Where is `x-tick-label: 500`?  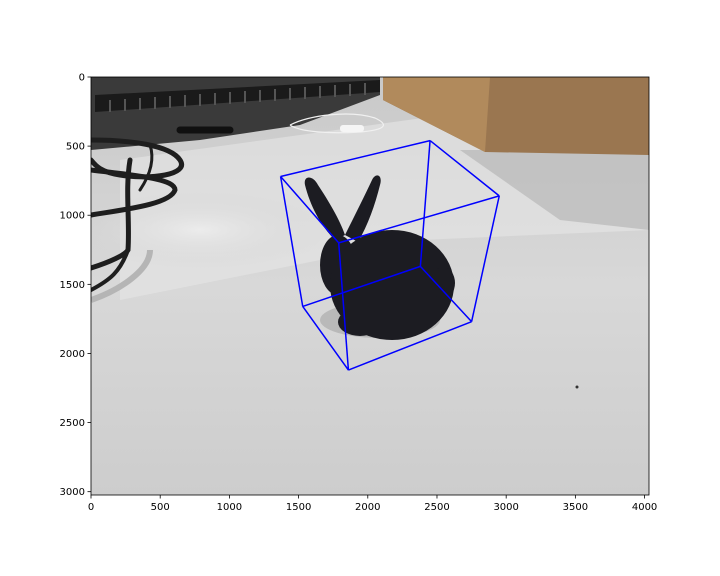 x-tick-label: 500 is located at coordinates (160, 507).